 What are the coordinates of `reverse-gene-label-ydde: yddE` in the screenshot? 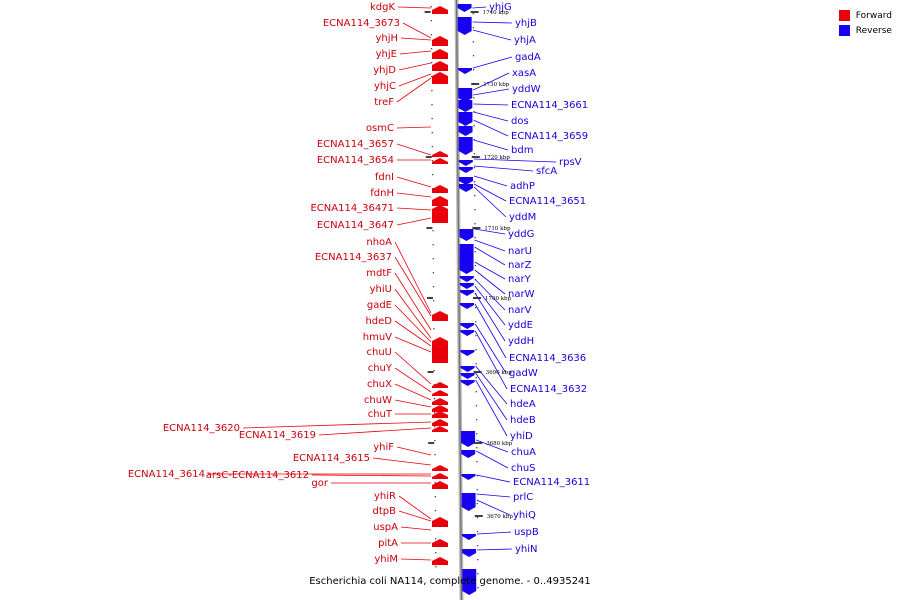 It's located at (520, 325).